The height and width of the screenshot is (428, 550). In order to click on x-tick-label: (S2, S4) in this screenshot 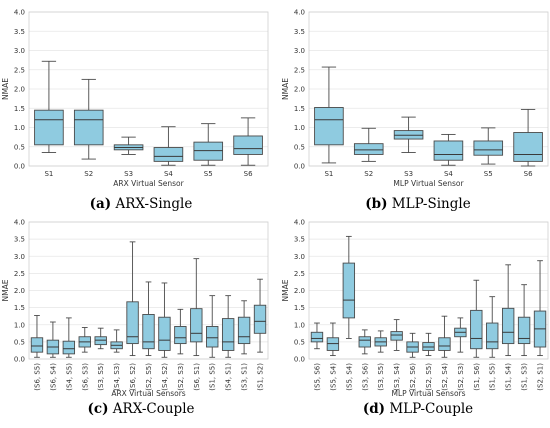, I will do `click(445, 377)`.